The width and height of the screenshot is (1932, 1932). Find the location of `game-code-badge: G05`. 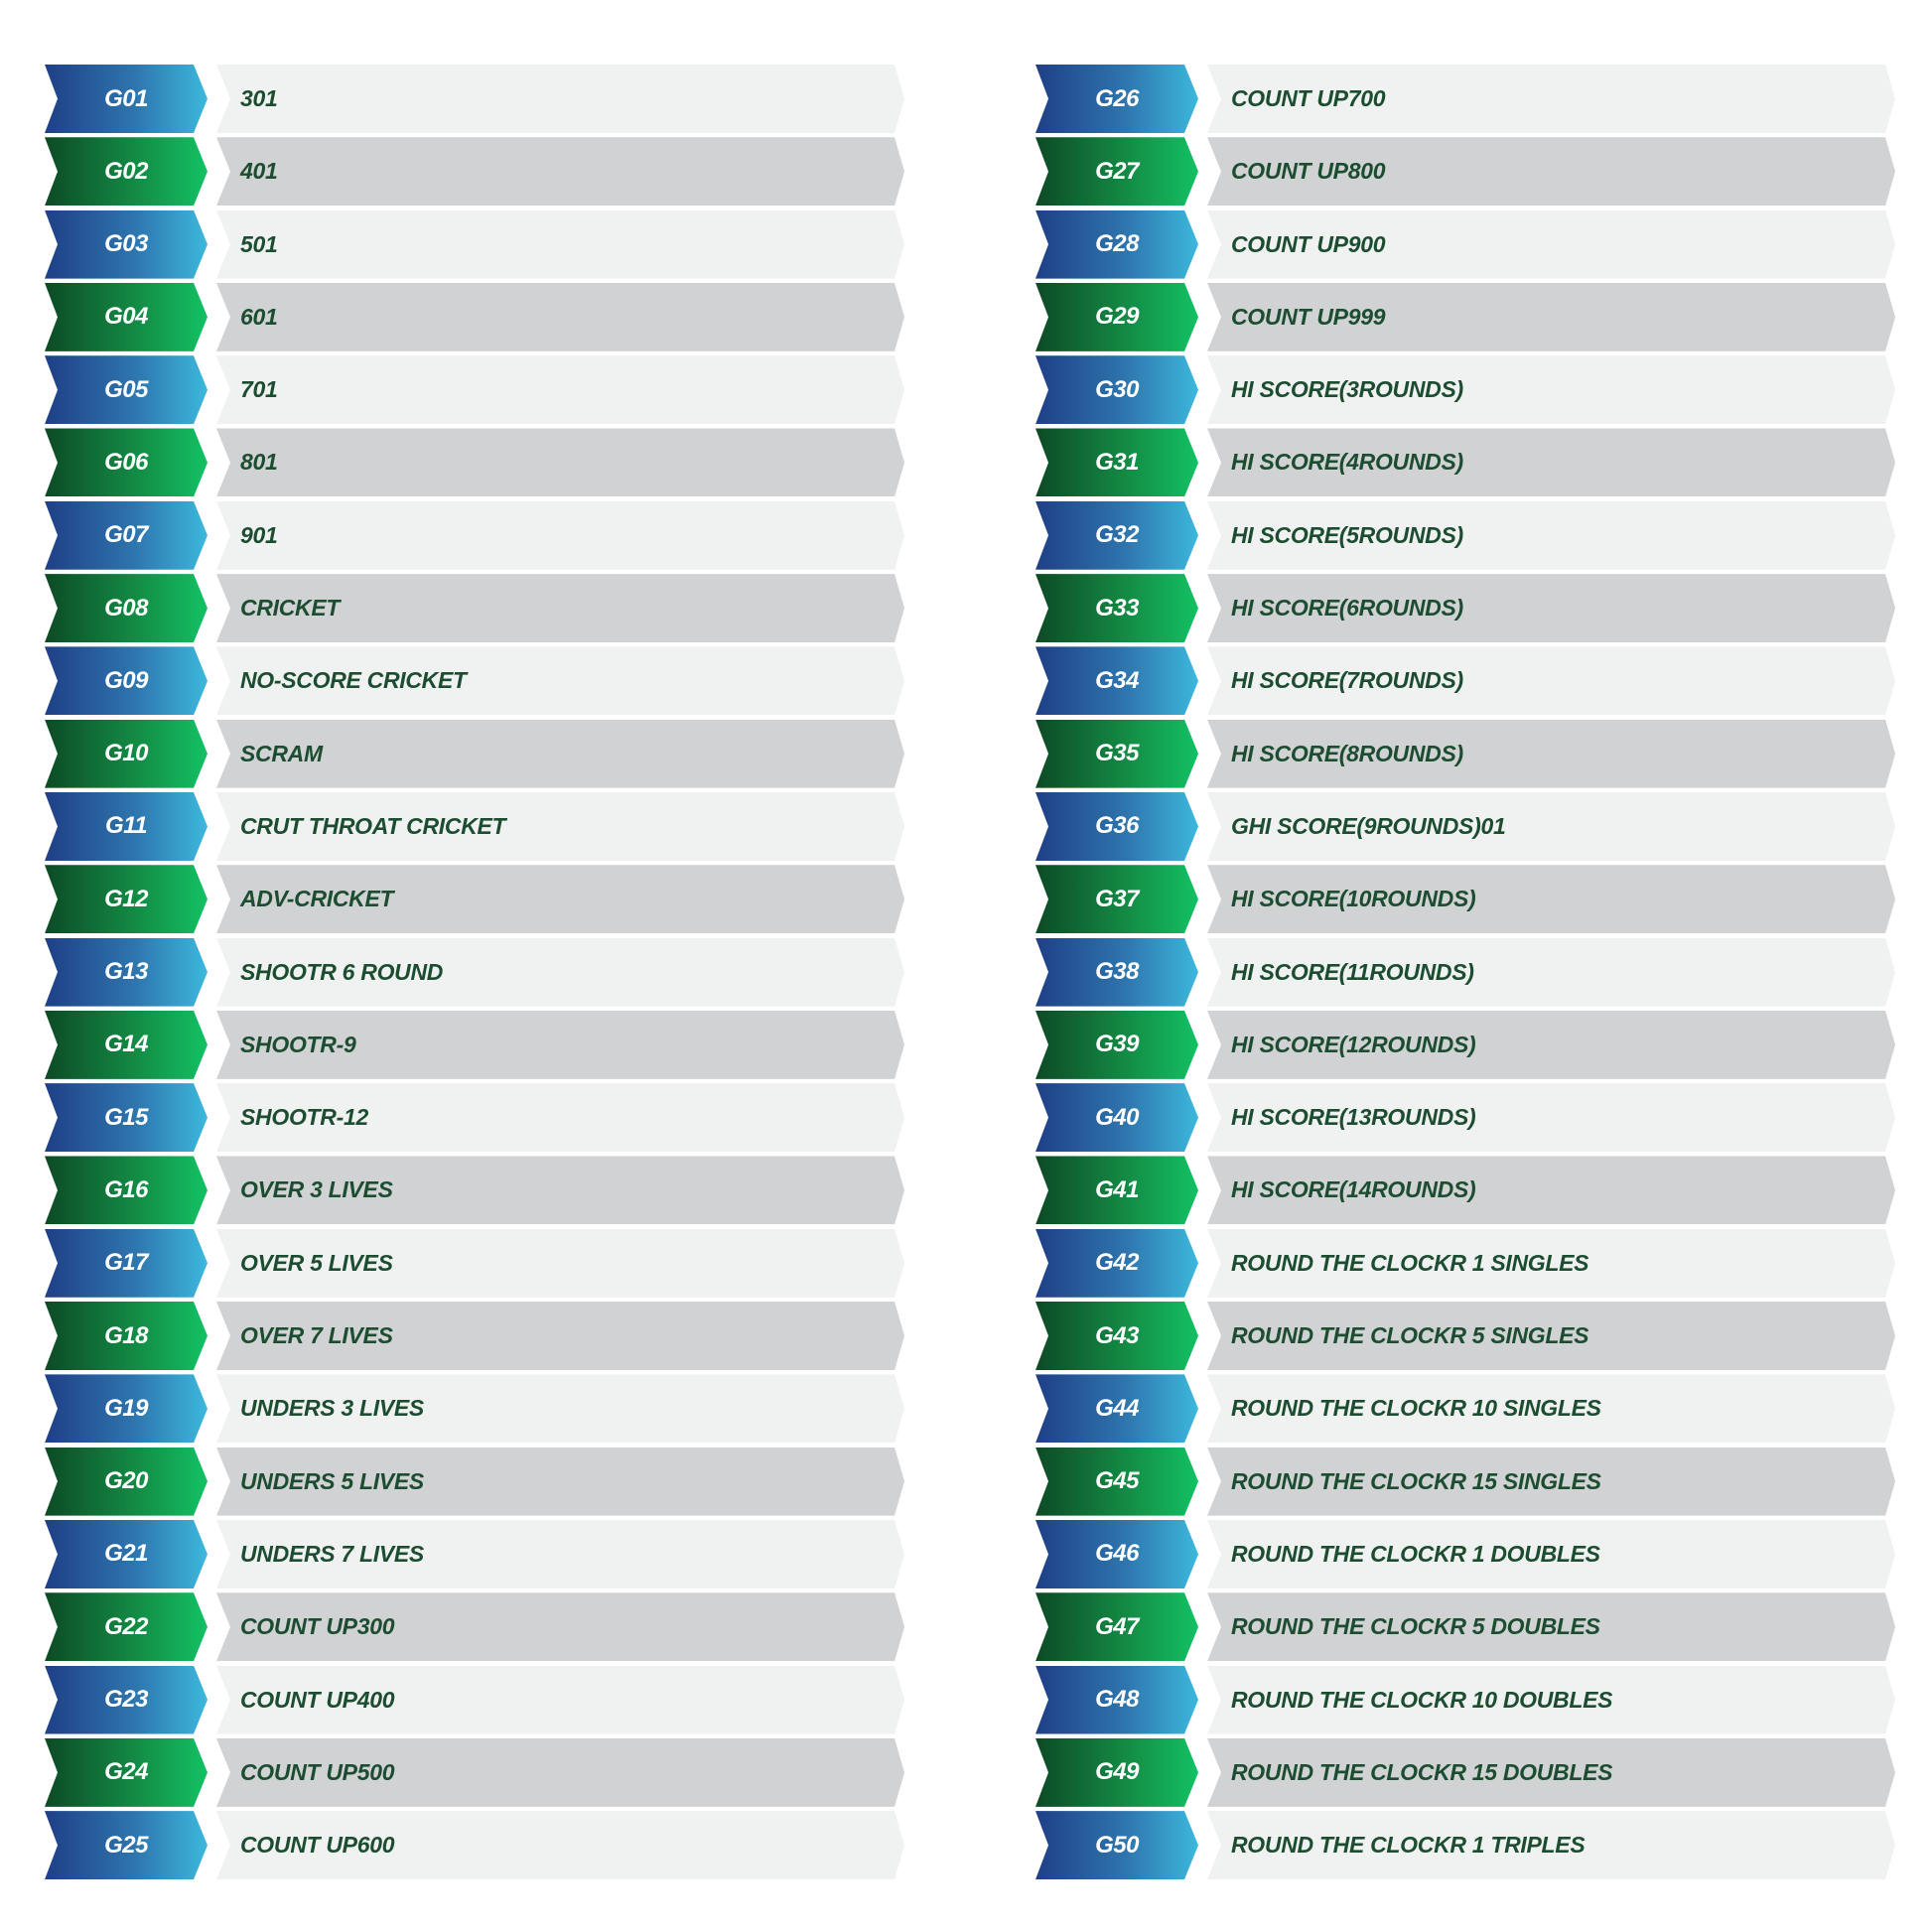

game-code-badge: G05 is located at coordinates (126, 390).